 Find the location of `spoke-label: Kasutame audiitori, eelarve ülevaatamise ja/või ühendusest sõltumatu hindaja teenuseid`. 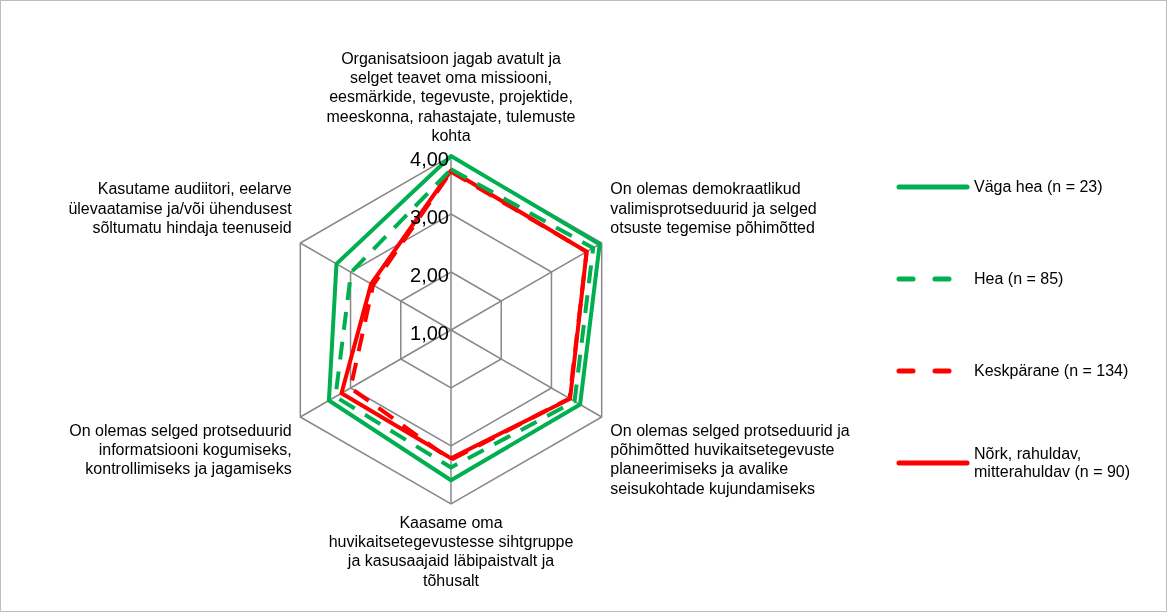

spoke-label: Kasutame audiitori, eelarve ülevaatamise ja/või ühendusest sõltumatu hindaja teenuseid is located at coordinates (180, 208).